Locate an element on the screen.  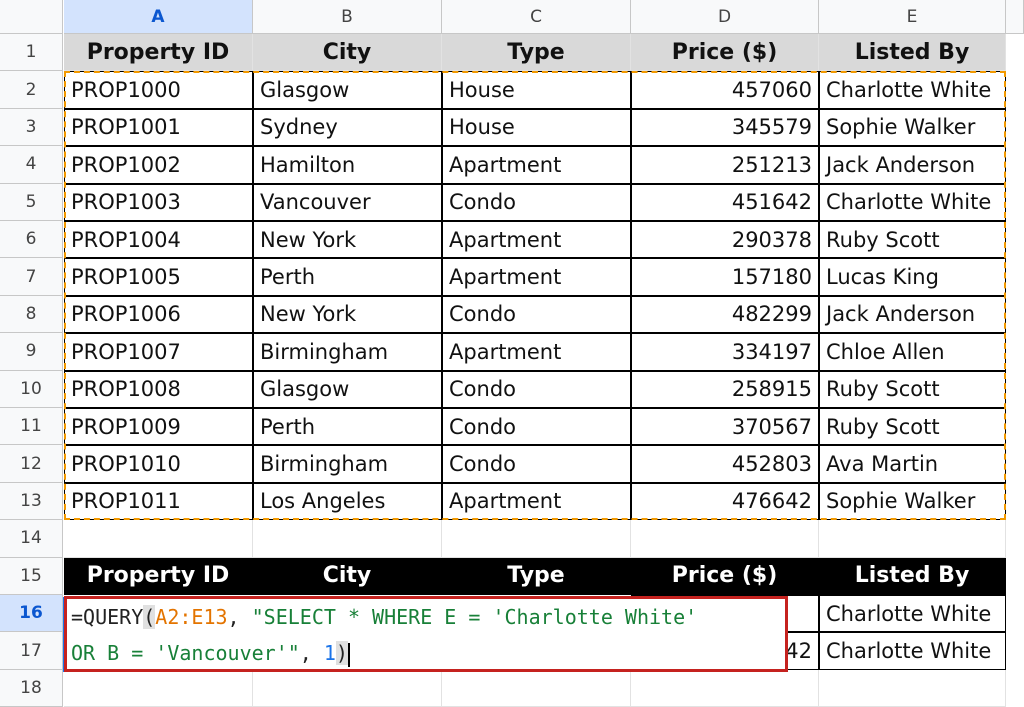
column-header-c: C is located at coordinates (536, 17).